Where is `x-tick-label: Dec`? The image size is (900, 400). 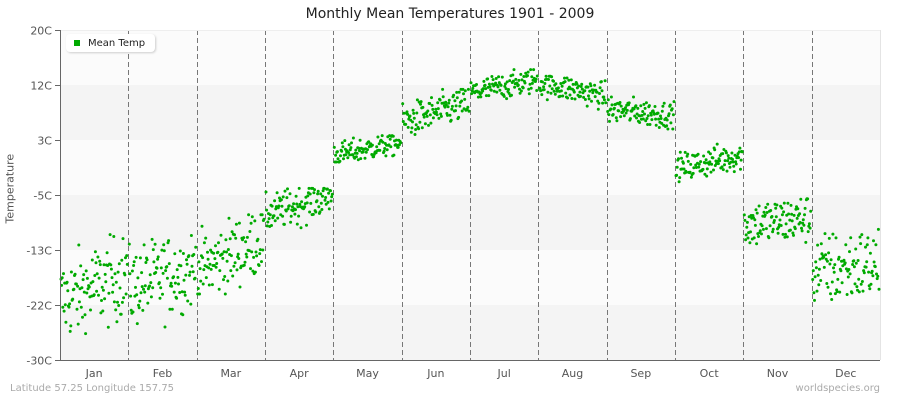 x-tick-label: Dec is located at coordinates (845, 373).